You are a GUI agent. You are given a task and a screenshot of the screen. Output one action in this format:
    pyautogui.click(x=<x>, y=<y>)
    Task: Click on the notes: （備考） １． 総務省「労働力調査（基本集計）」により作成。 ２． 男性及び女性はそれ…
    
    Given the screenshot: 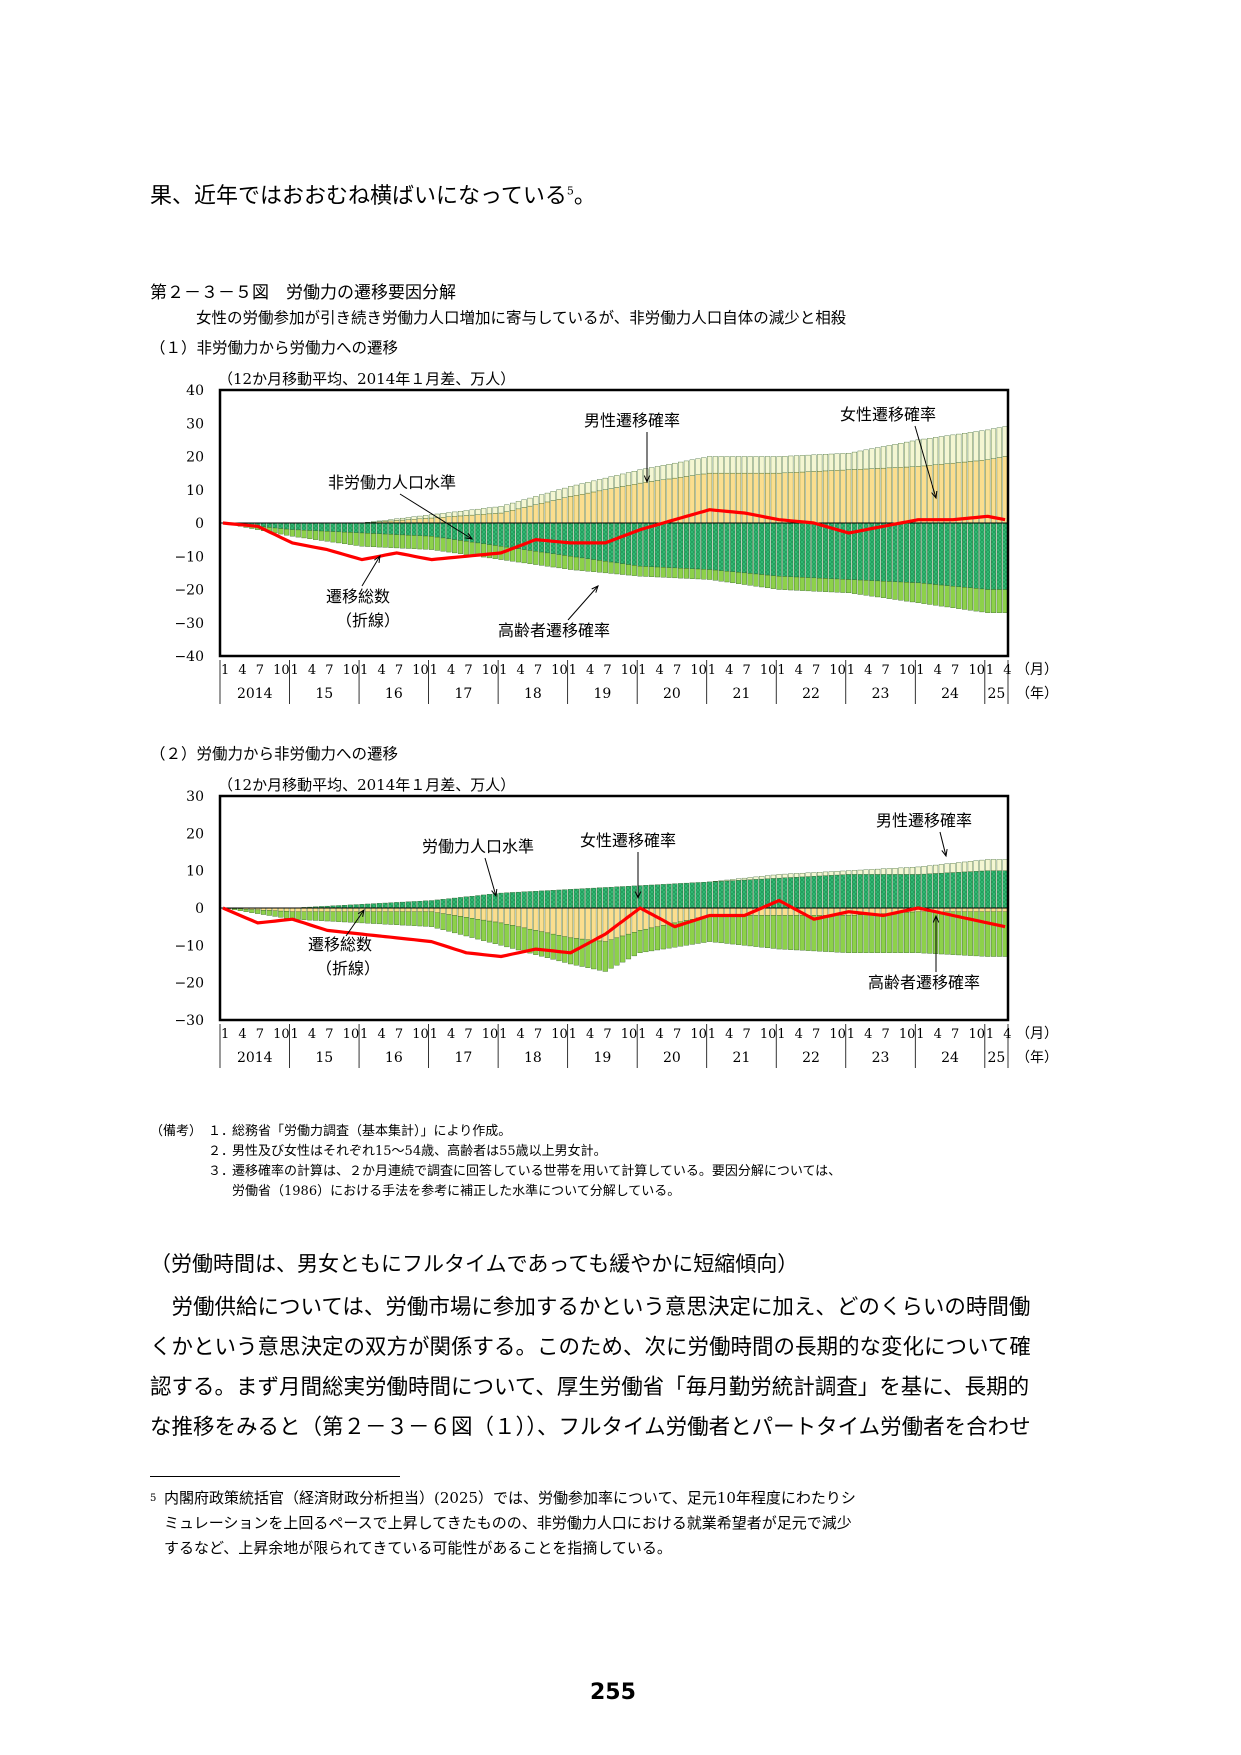 What is the action you would take?
    pyautogui.click(x=621, y=1162)
    